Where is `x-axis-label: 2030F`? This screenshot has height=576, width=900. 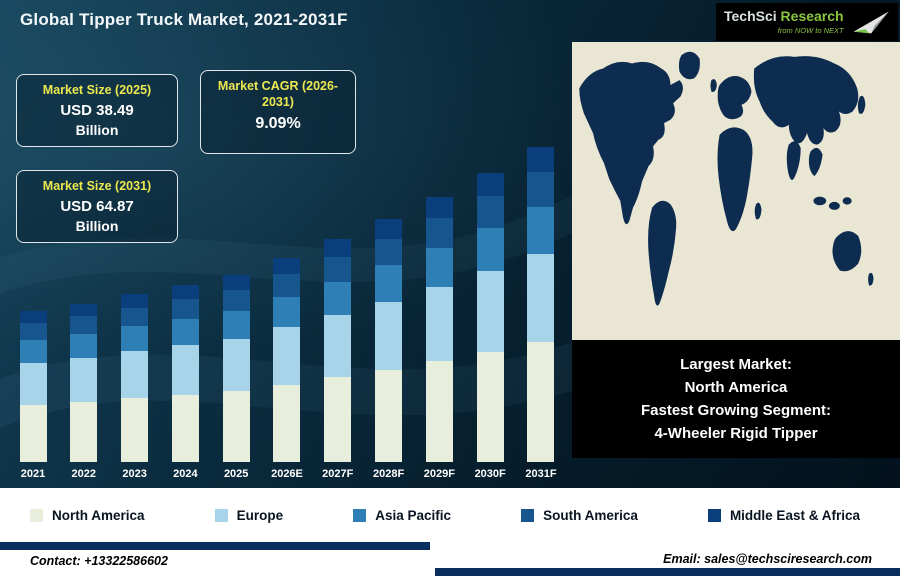 x-axis-label: 2030F is located at coordinates (490, 474).